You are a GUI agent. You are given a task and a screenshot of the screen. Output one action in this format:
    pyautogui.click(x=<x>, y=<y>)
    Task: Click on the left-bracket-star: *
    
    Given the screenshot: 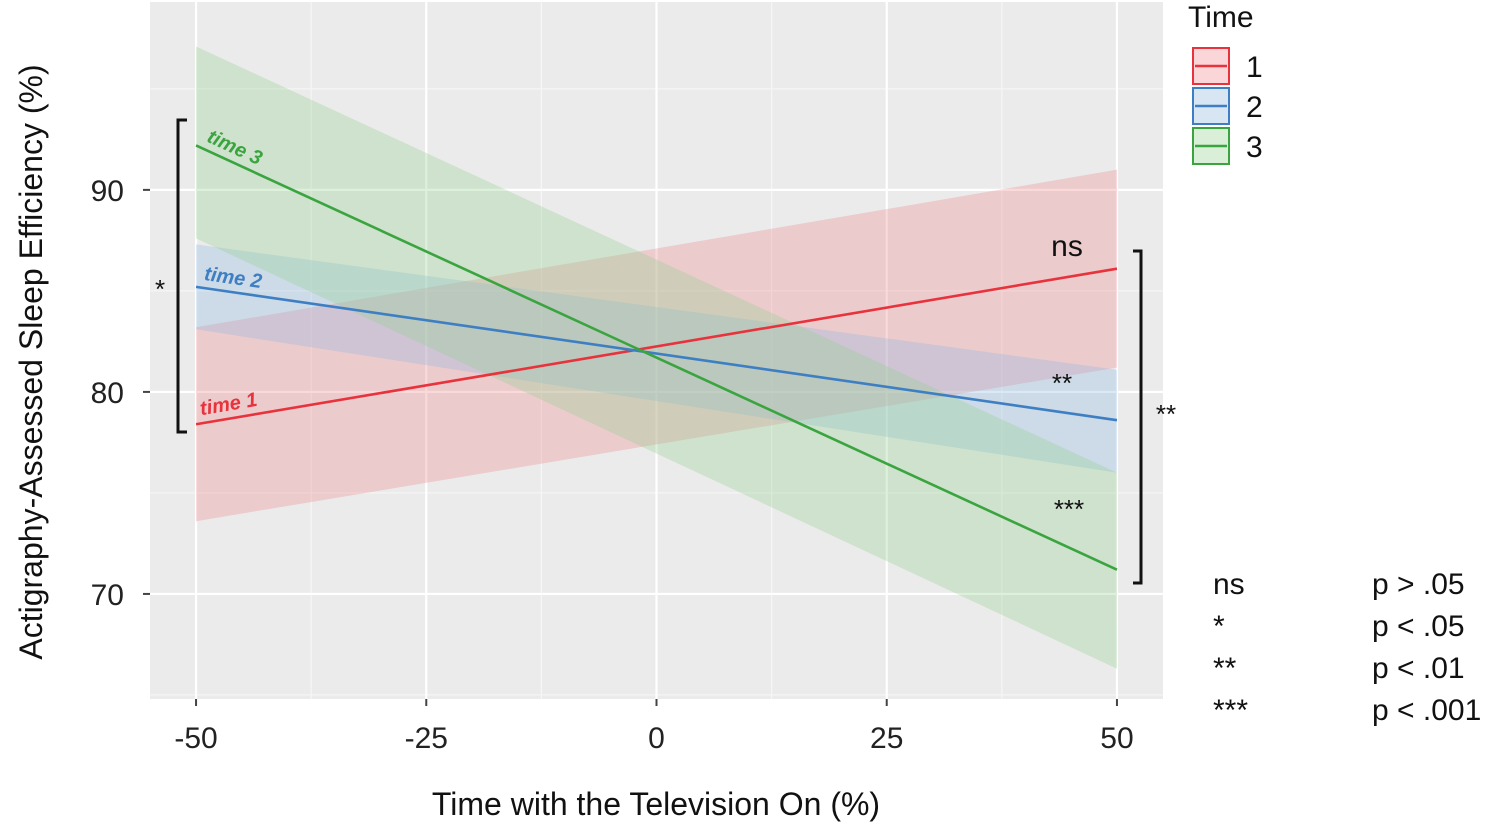 What is the action you would take?
    pyautogui.click(x=160, y=289)
    